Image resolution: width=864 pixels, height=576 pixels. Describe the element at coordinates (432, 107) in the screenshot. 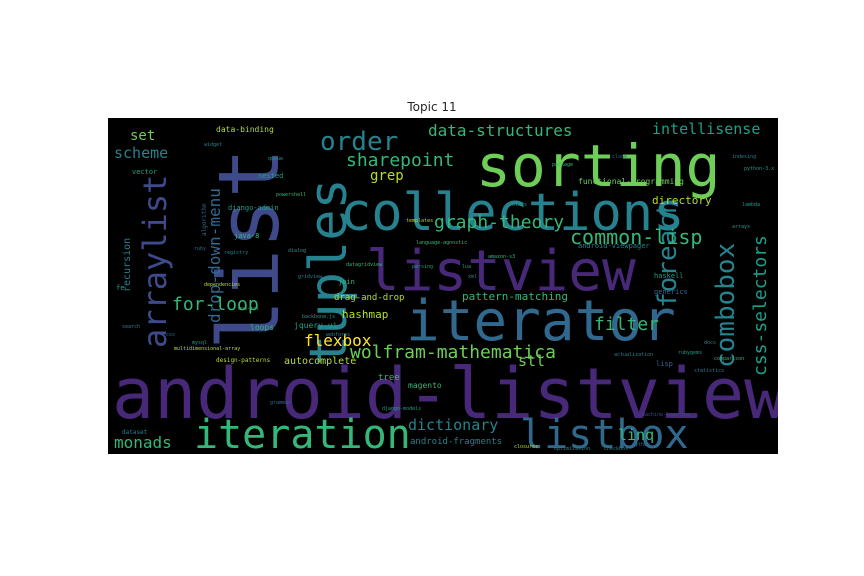

I see `figure-title: Topic 11` at that location.